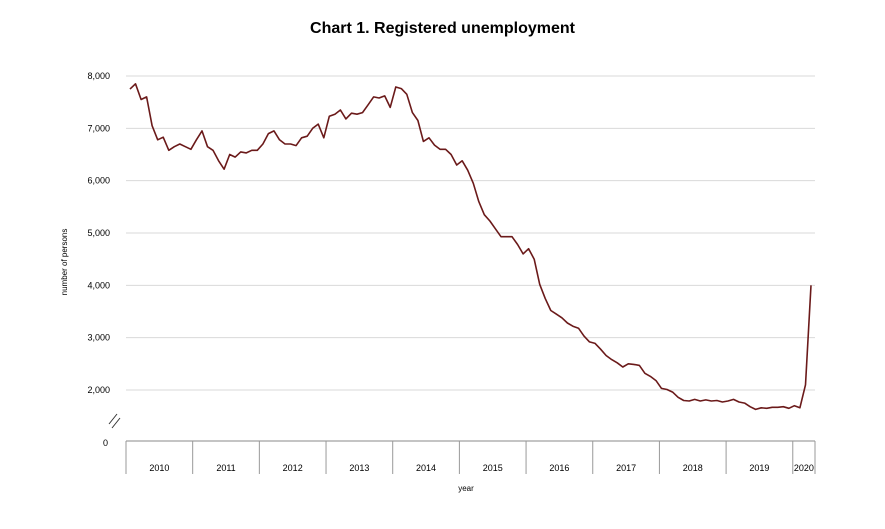  I want to click on x-tick-label: 2011, so click(225, 468).